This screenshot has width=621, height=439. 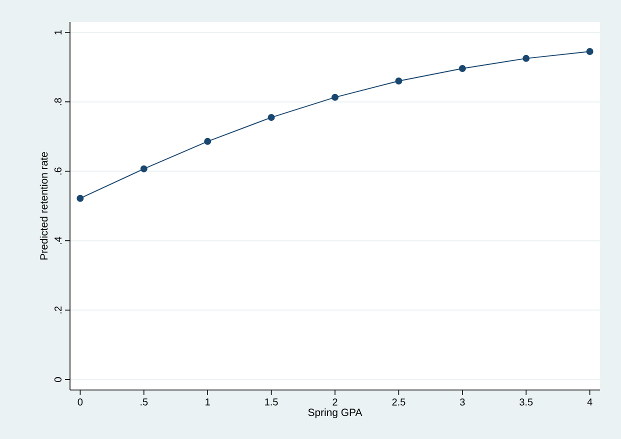 What do you see at coordinates (58, 171) in the screenshot?
I see `y-tick-label: .6` at bounding box center [58, 171].